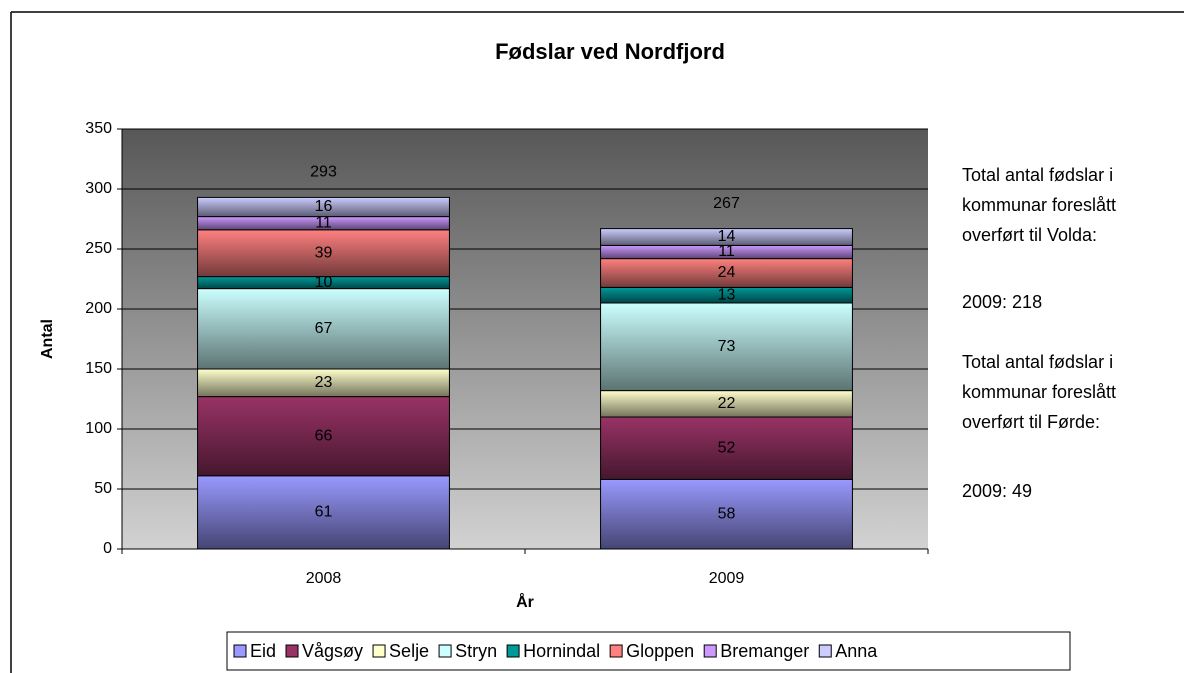 The height and width of the screenshot is (673, 1184). I want to click on legend-label: Stryn, so click(476, 651).